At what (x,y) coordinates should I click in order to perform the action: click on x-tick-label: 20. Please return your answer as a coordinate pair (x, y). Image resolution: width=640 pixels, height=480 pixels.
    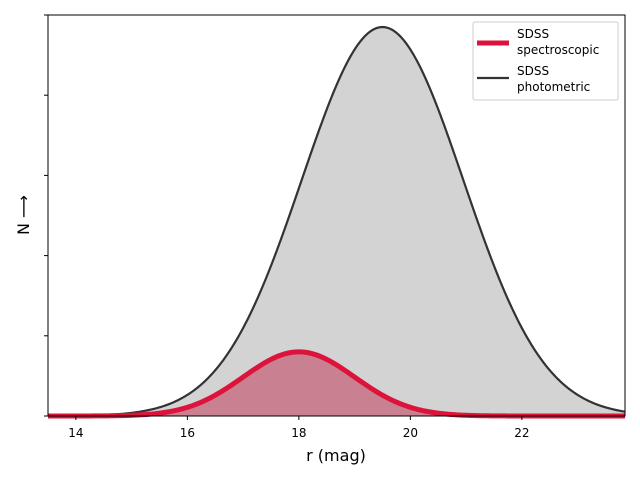
    Looking at the image, I should click on (410, 433).